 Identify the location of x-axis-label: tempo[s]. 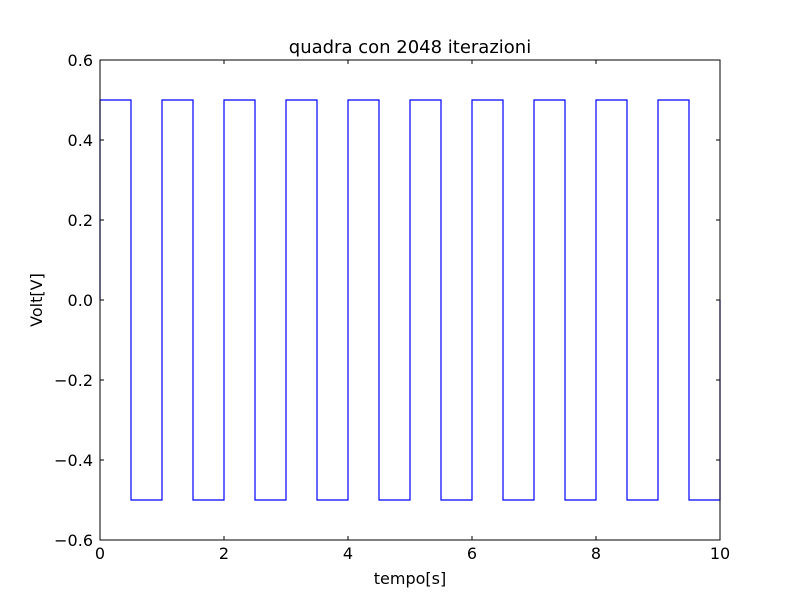
(410, 578).